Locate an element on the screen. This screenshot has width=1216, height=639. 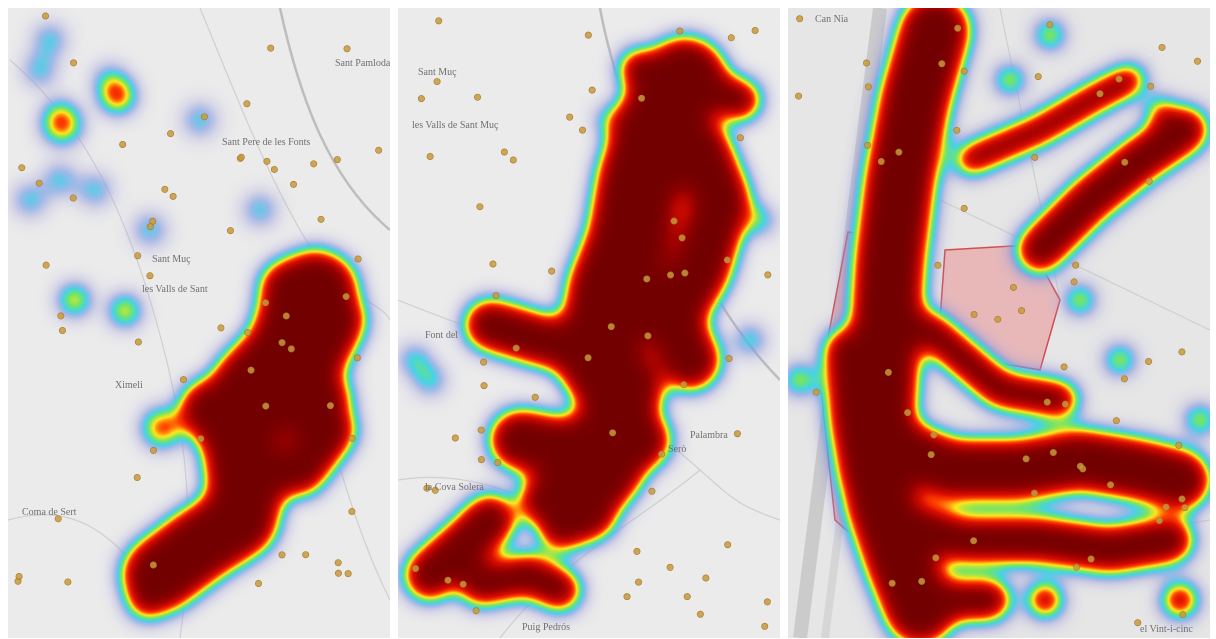
place-label: Puig Pedrós is located at coordinates (546, 627).